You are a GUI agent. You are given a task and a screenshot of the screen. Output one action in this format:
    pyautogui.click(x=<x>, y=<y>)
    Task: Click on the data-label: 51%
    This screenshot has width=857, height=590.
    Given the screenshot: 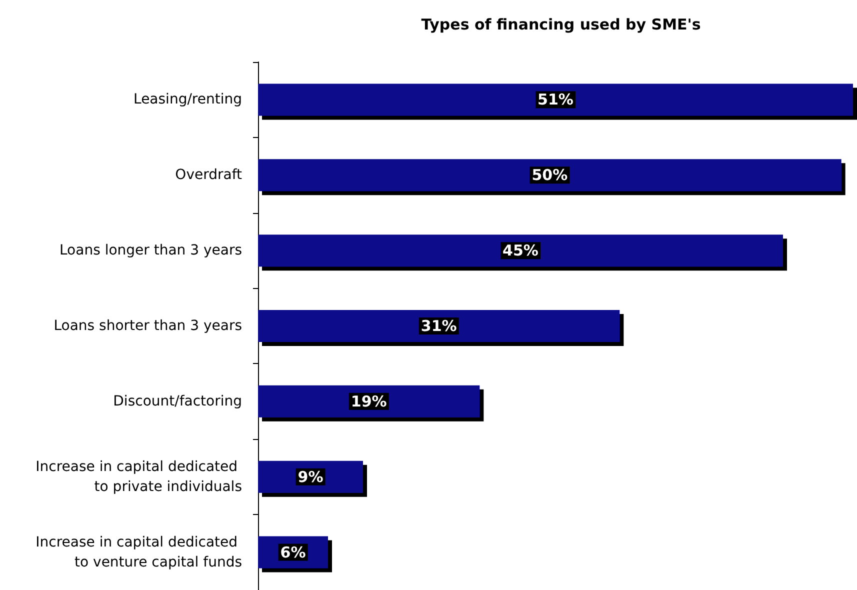 What is the action you would take?
    pyautogui.click(x=556, y=99)
    